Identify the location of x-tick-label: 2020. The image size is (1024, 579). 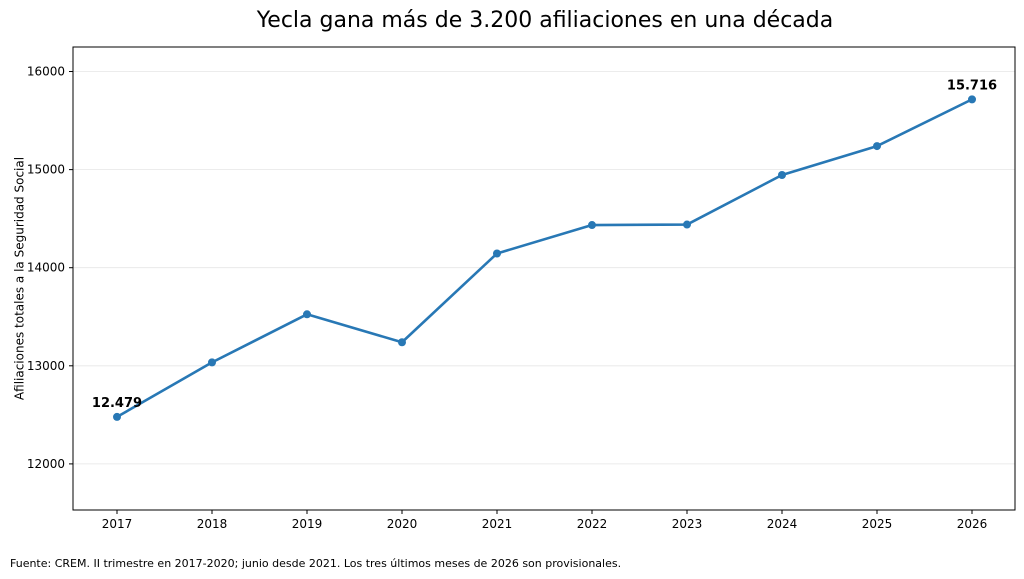
(402, 524).